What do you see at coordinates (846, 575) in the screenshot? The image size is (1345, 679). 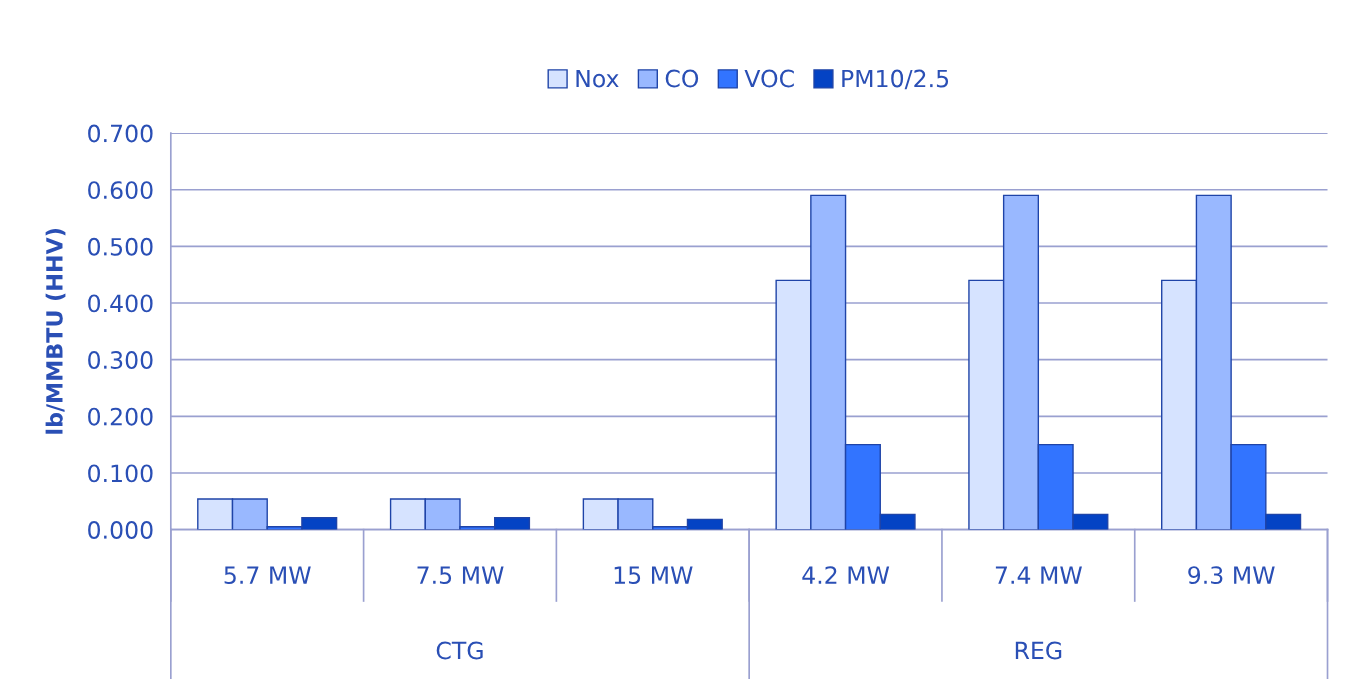 I see `x-tick-label: 4.2 MW` at bounding box center [846, 575].